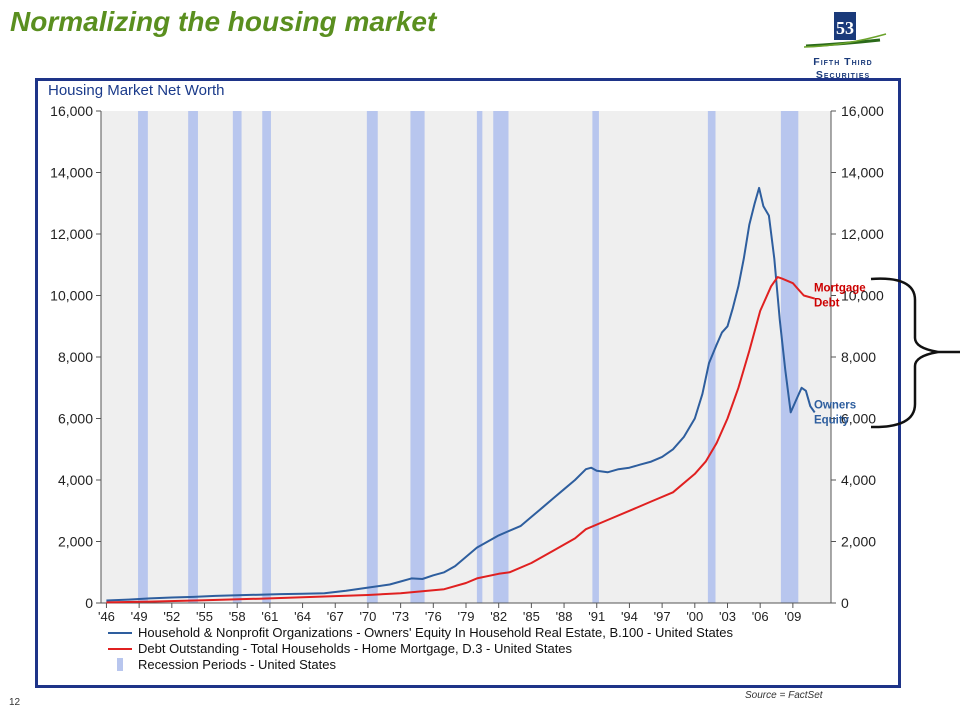 The height and width of the screenshot is (720, 960). I want to click on x-tick-label: '88, so click(564, 616).